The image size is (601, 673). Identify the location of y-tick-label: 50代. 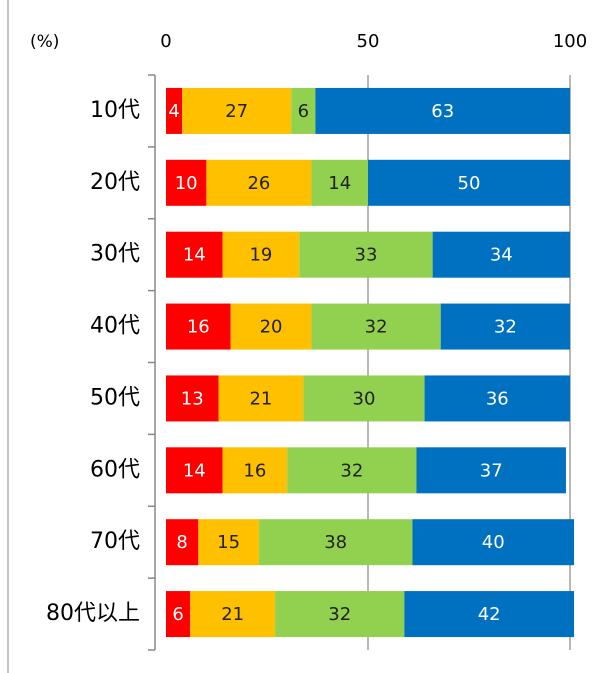
(115, 397).